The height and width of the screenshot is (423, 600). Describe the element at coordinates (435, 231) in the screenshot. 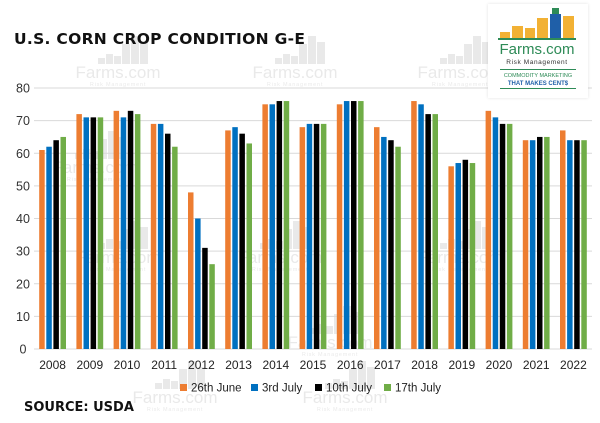

I see `bar-2018-17th-july` at that location.